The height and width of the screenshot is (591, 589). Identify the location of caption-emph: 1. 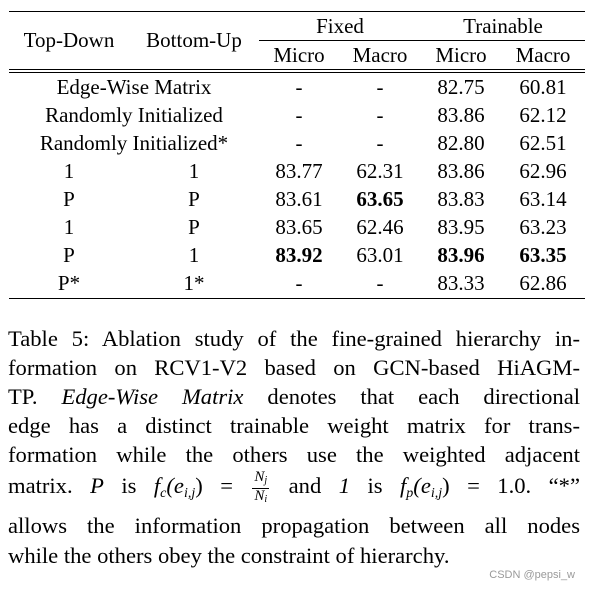
(344, 486).